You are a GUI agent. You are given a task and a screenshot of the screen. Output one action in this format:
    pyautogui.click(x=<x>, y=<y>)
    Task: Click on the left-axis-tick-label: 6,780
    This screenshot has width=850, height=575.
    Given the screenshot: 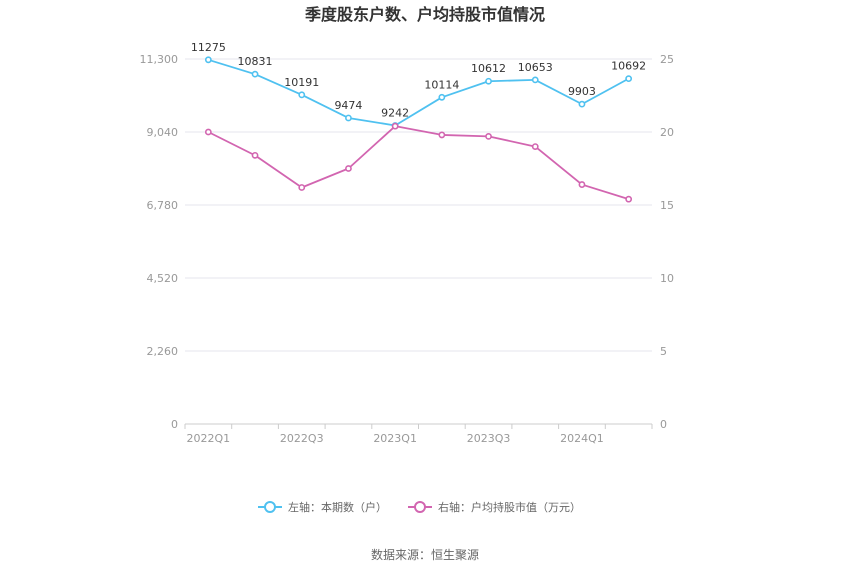 What is the action you would take?
    pyautogui.click(x=163, y=205)
    